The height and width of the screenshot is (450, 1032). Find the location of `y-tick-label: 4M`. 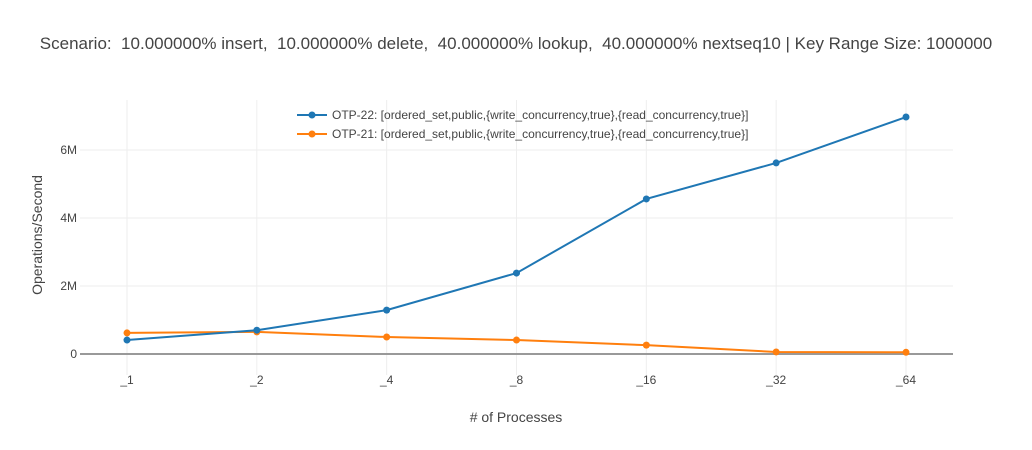

y-tick-label: 4M is located at coordinates (68, 218).